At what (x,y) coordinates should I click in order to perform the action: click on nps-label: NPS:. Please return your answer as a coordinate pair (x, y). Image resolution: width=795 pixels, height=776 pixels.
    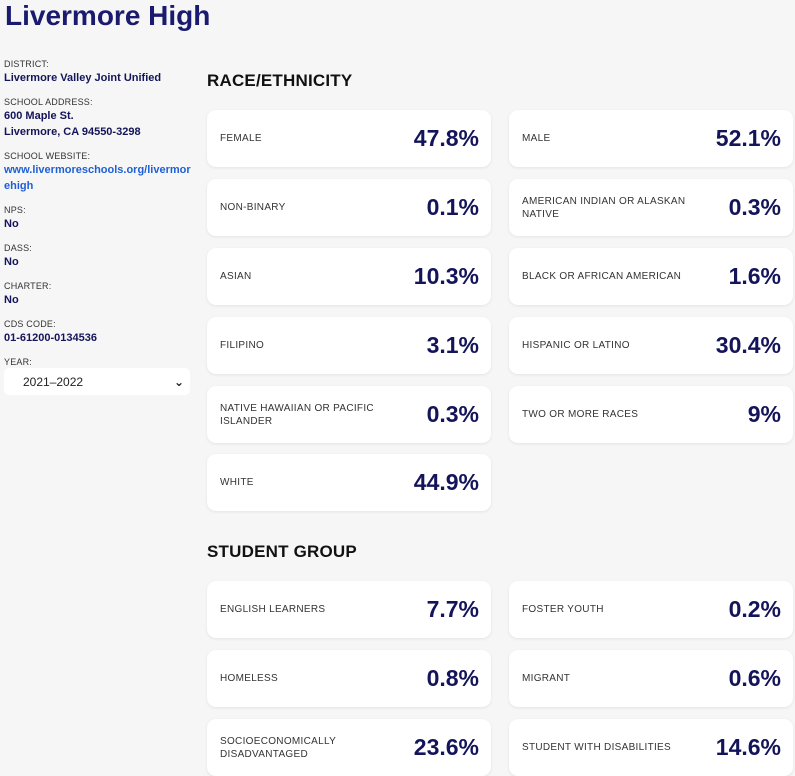
    Looking at the image, I should click on (15, 210).